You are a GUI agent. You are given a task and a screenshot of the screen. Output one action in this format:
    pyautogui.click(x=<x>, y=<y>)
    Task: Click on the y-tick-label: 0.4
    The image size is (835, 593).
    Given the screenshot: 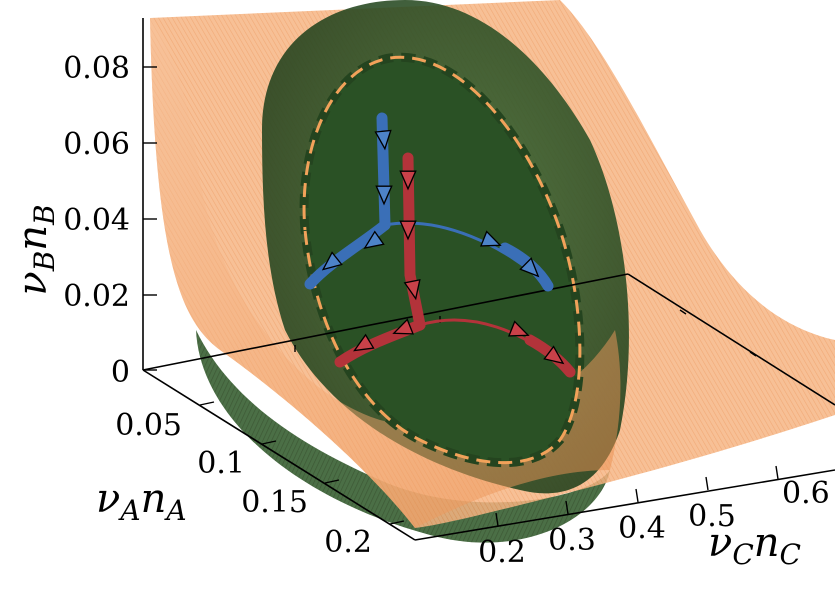 What is the action you would take?
    pyautogui.click(x=642, y=528)
    